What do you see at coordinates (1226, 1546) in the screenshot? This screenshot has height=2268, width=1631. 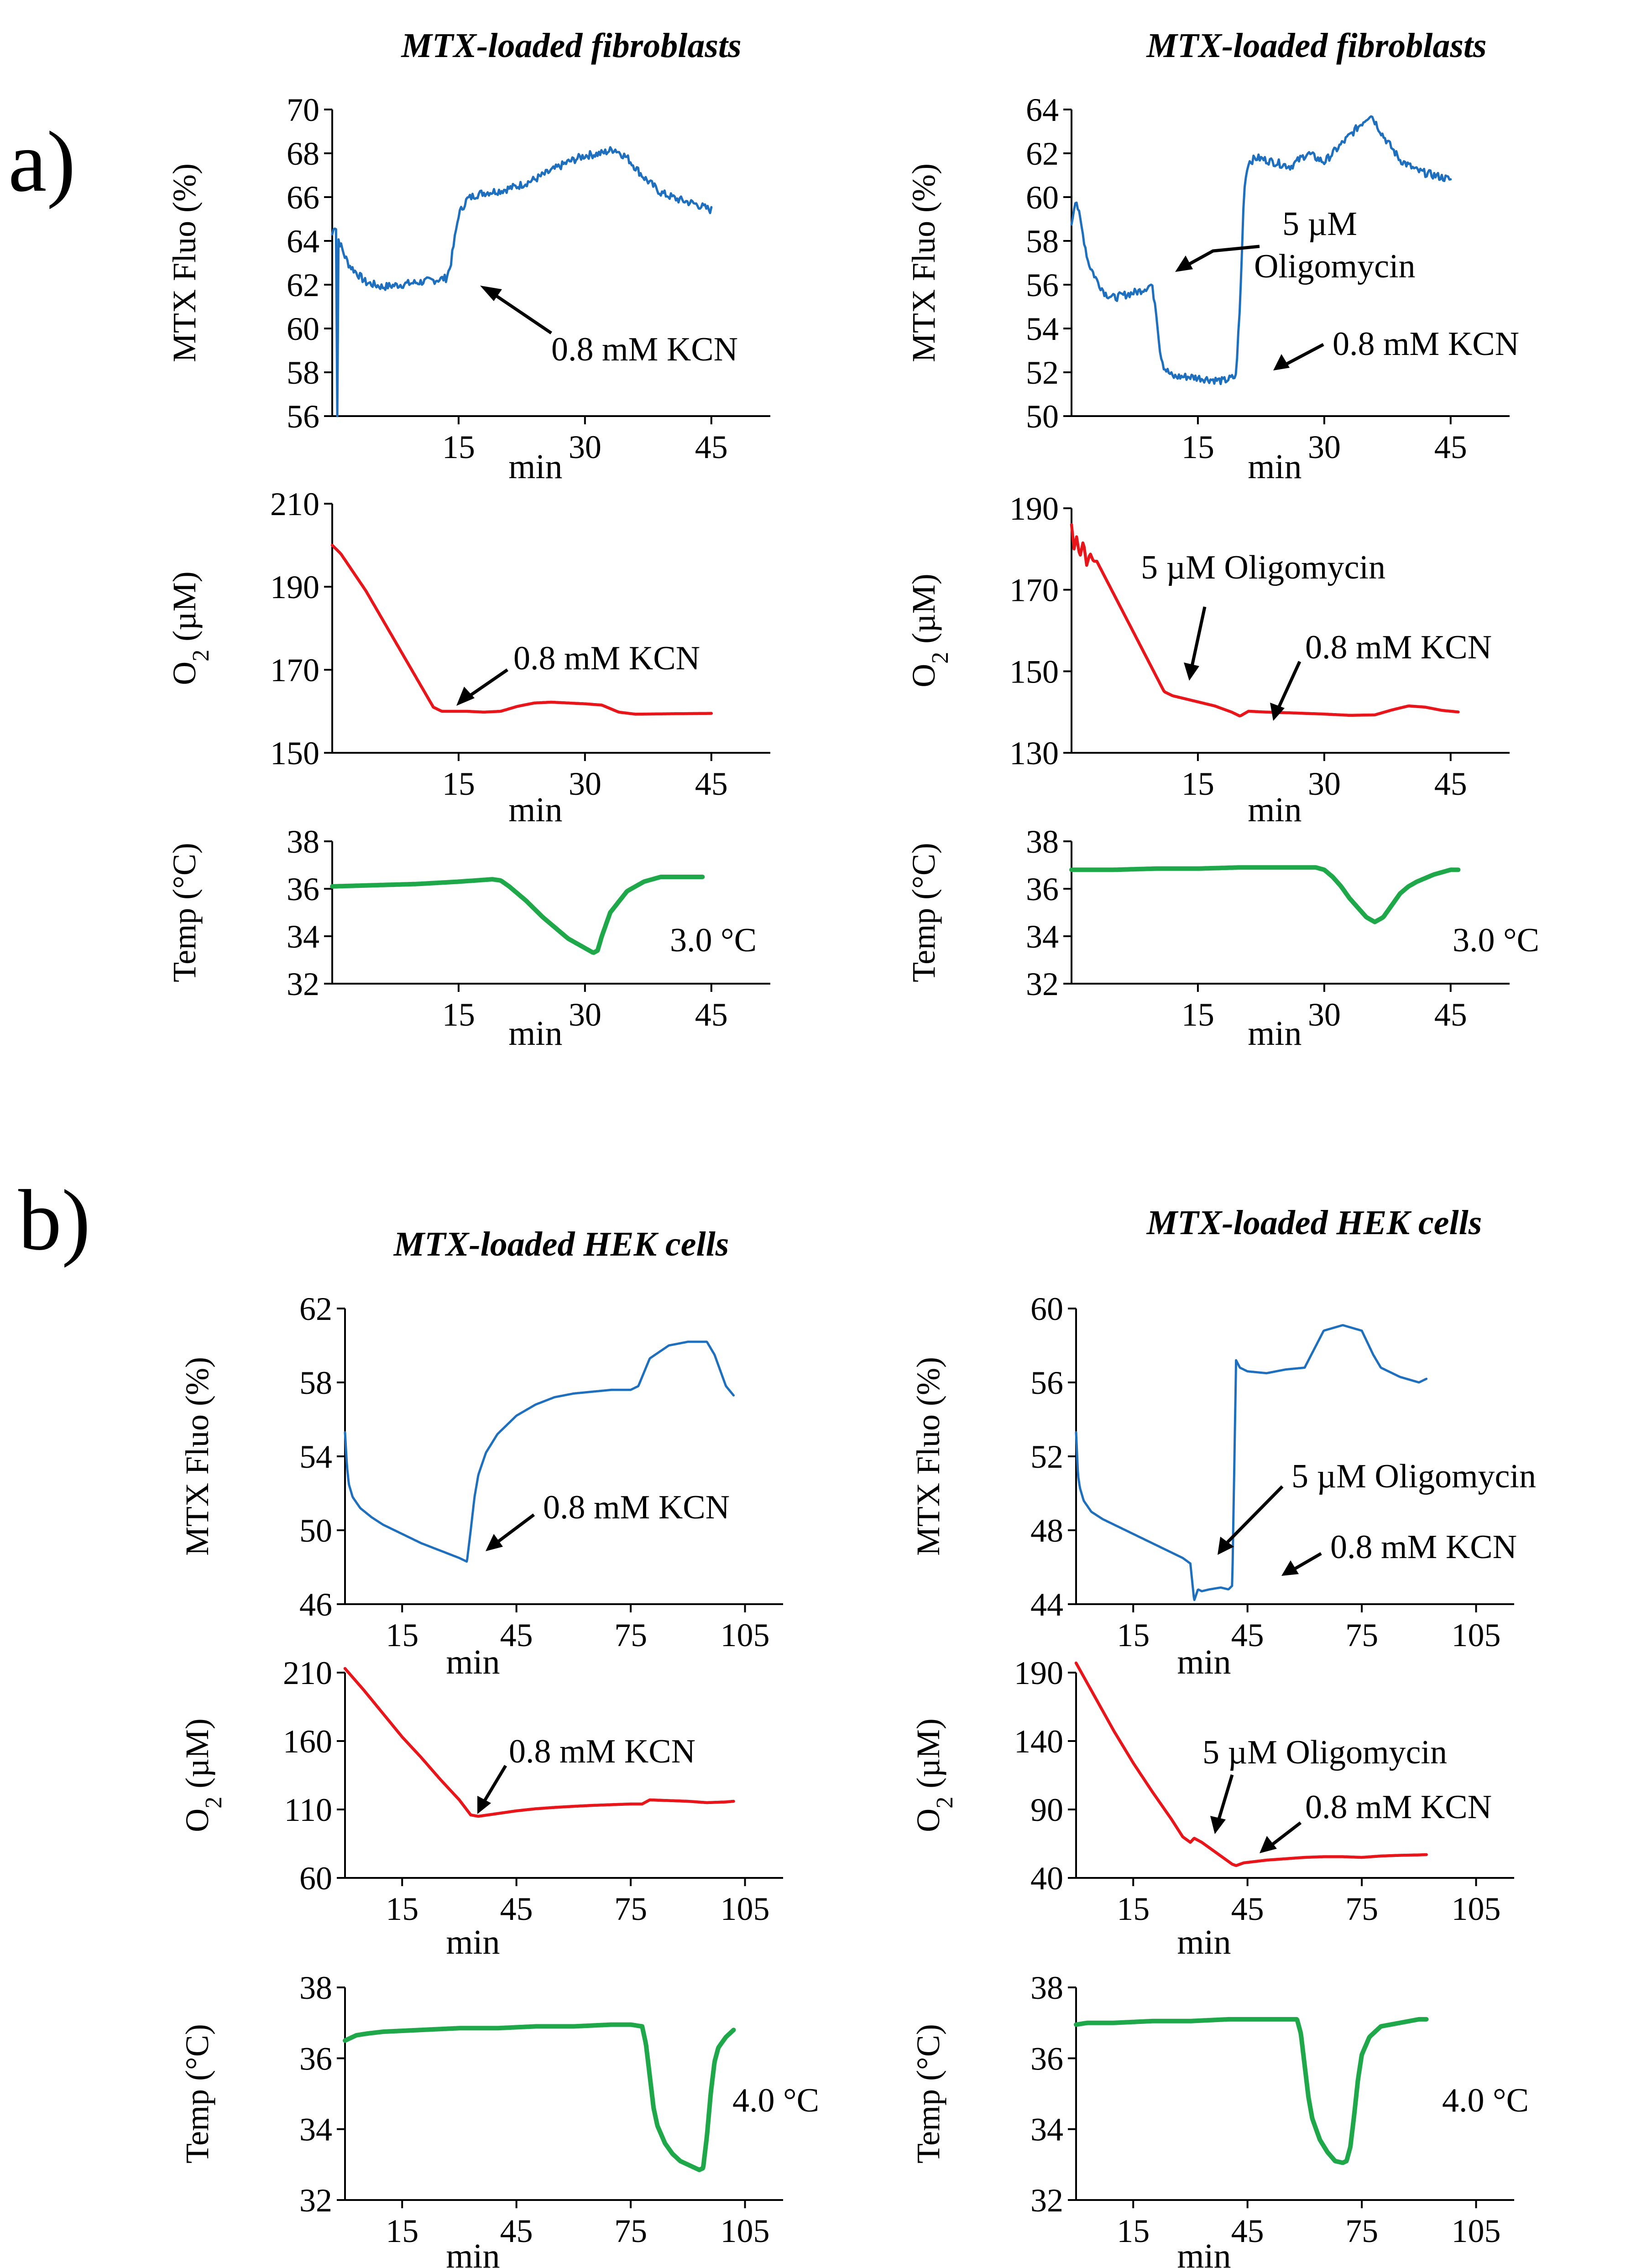 I see `arrowhead-oligo-b-right-fluo` at bounding box center [1226, 1546].